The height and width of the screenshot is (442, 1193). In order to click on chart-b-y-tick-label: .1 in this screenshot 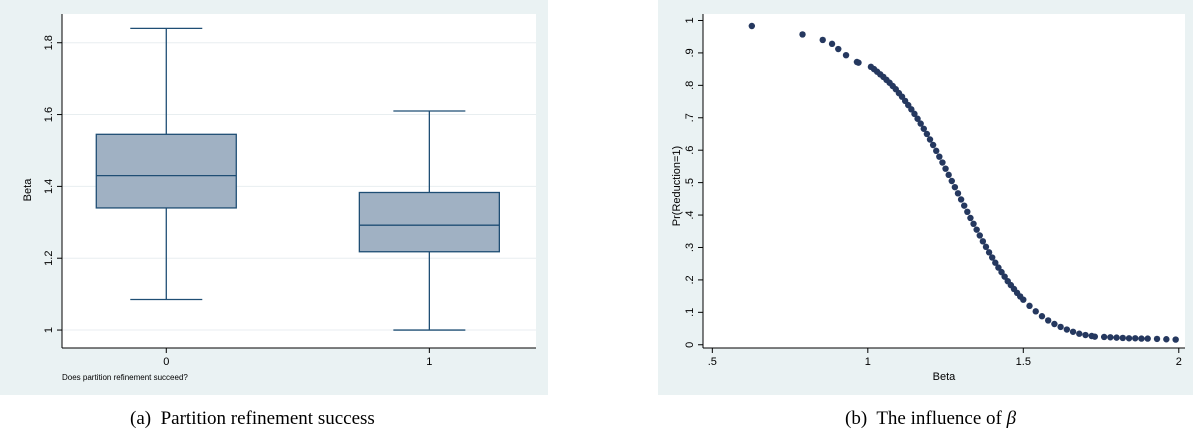, I will do `click(690, 312)`.